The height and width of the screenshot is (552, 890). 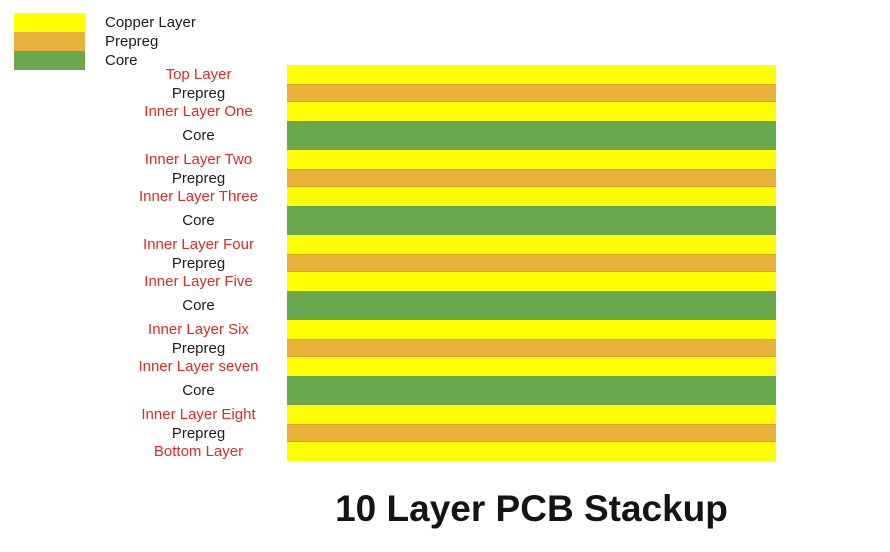 I want to click on stackup-layer-row-copper: Inner Layer seven, so click(x=388, y=366).